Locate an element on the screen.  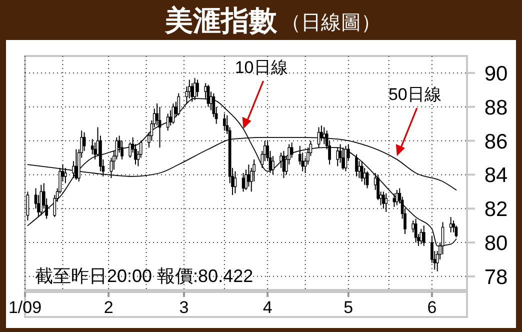
annotation: 50日線 is located at coordinates (415, 94).